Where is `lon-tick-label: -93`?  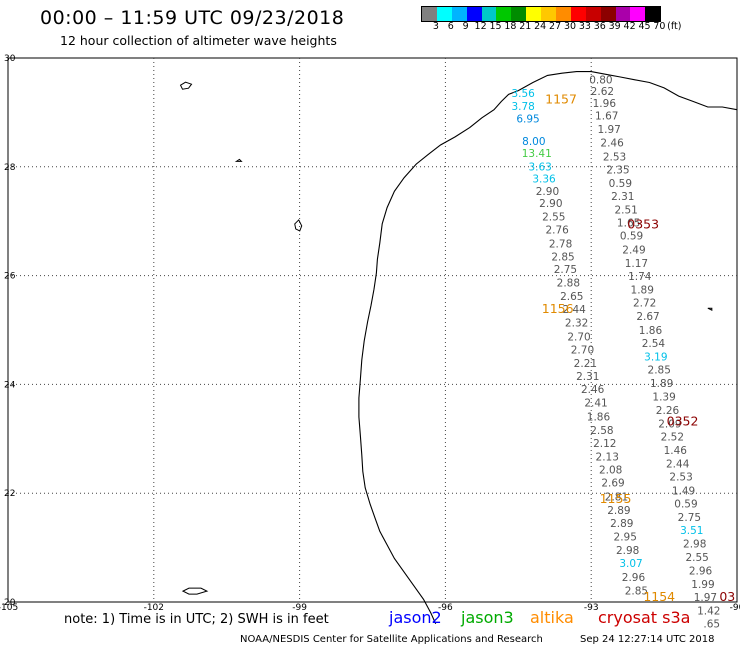 lon-tick-label: -93 is located at coordinates (591, 608).